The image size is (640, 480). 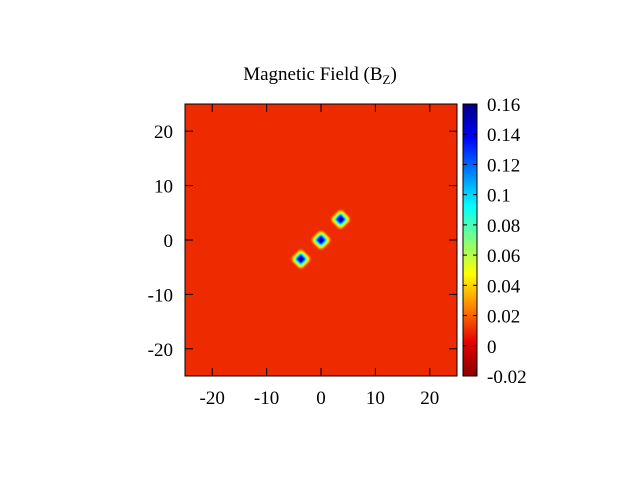 I want to click on colorbar-tick-label: 0.08, so click(x=503, y=226).